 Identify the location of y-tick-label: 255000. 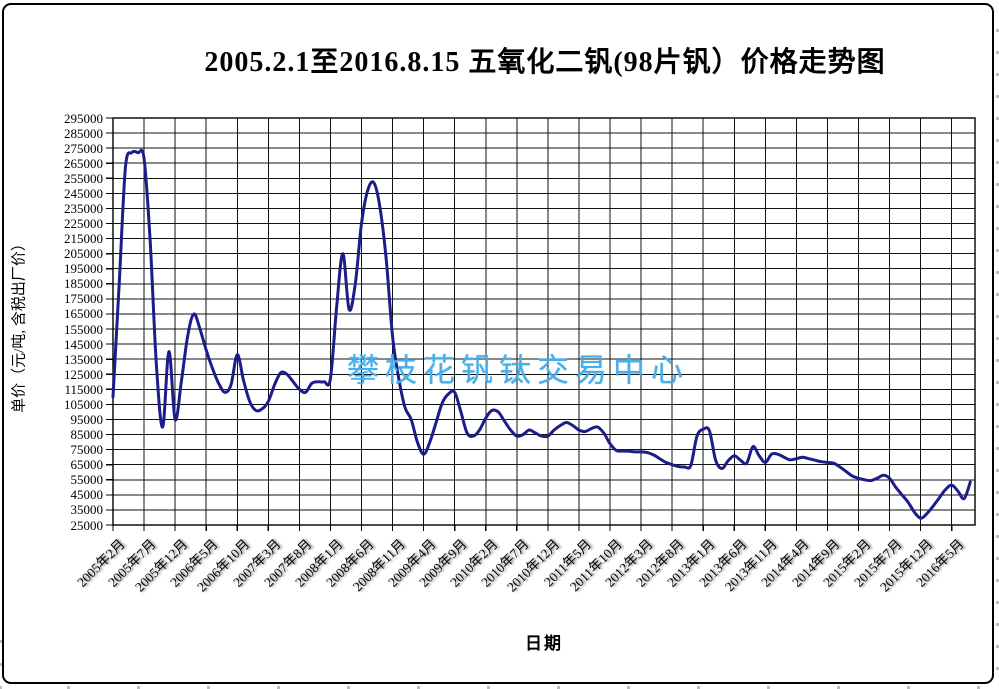
(83, 178).